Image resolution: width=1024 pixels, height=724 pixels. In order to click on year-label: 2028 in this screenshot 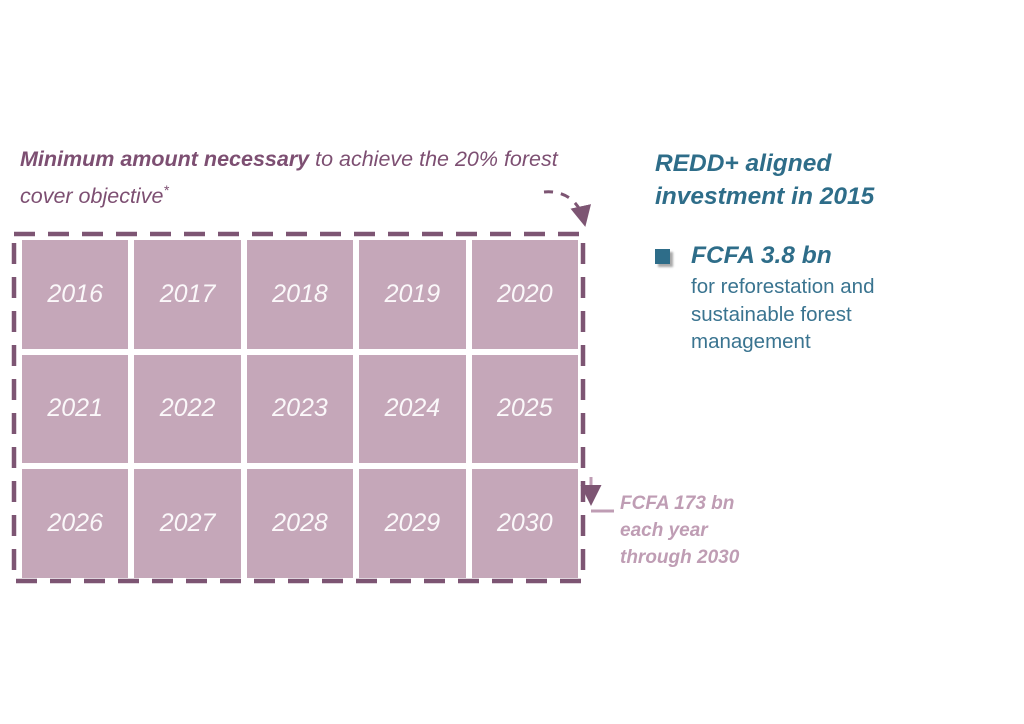, I will do `click(300, 523)`.